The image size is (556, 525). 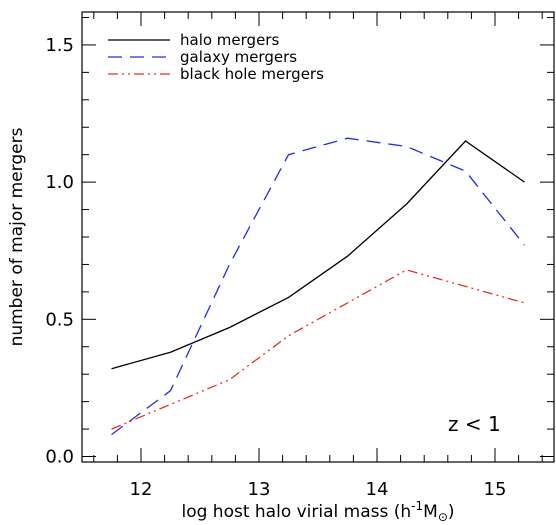 What do you see at coordinates (296, 512) in the screenshot?
I see `x-axis-label-main: log host halo virial mass (h` at bounding box center [296, 512].